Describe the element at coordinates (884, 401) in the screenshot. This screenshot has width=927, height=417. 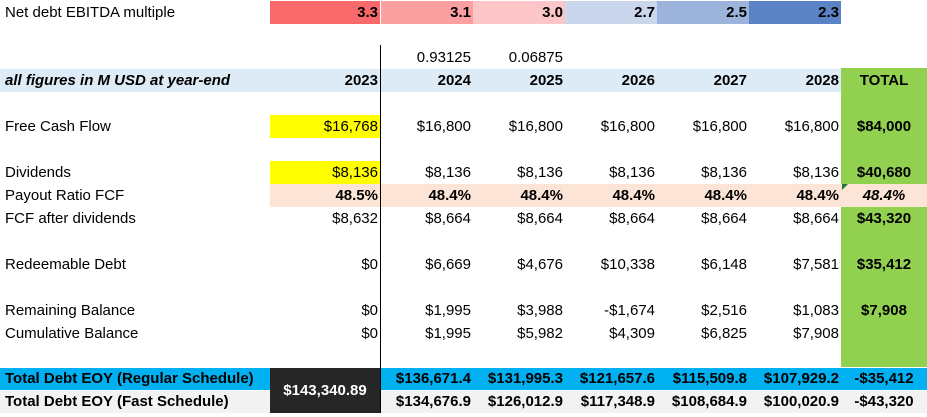
I see `debt-fast-total: -$43,320` at that location.